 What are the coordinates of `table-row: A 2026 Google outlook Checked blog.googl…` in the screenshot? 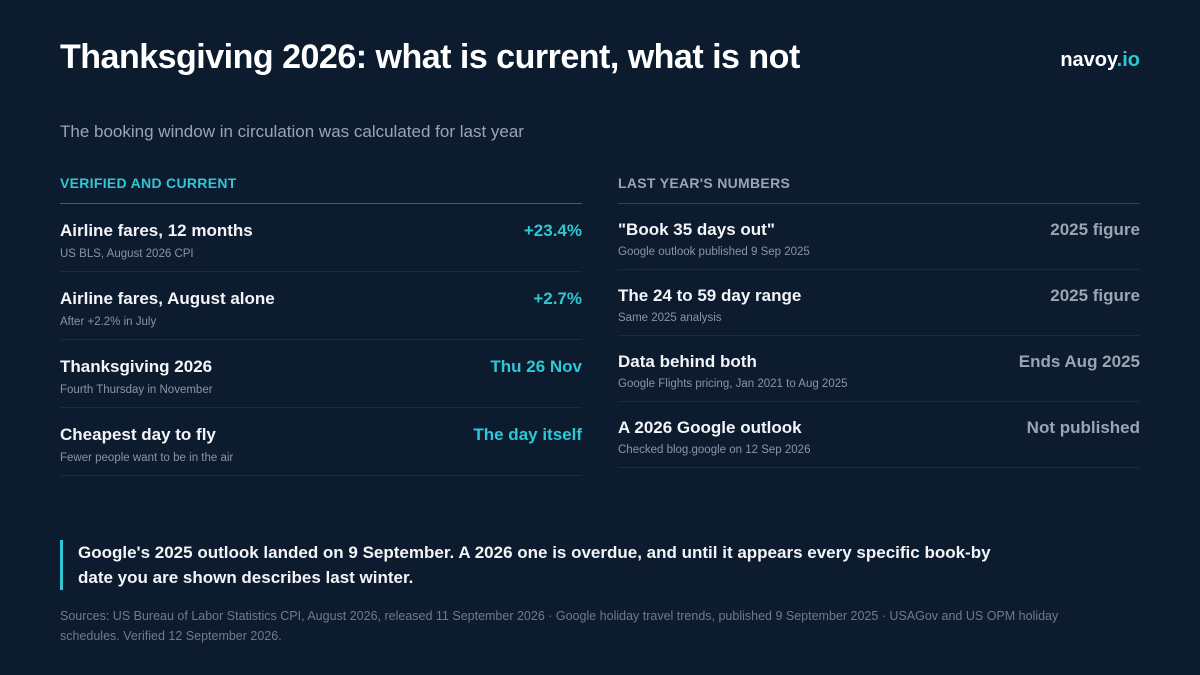 It's located at (879, 435).